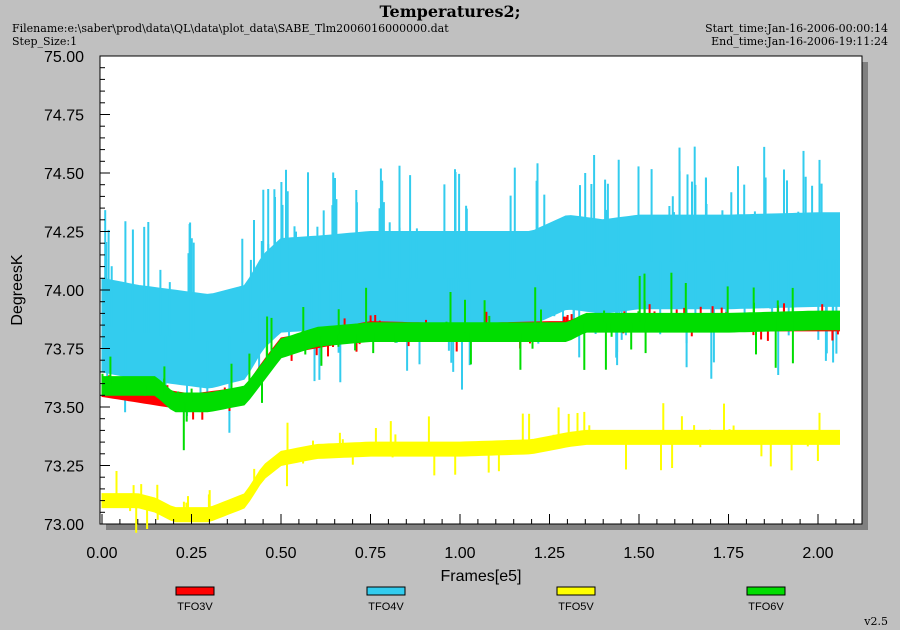  I want to click on y-tick-label: 74.25, so click(64, 233).